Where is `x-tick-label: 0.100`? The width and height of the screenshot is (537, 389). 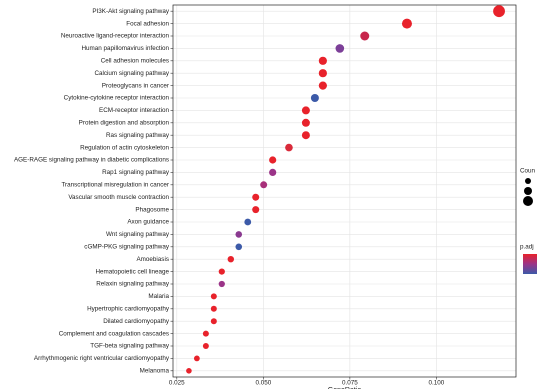
x-tick-label: 0.100 is located at coordinates (437, 383).